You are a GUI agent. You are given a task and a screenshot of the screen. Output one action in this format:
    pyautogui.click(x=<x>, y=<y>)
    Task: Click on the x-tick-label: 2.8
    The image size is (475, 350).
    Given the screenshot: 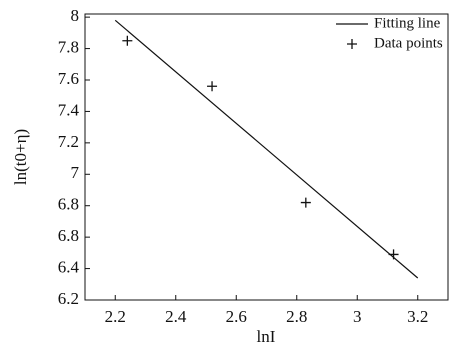 What is the action you would take?
    pyautogui.click(x=296, y=316)
    